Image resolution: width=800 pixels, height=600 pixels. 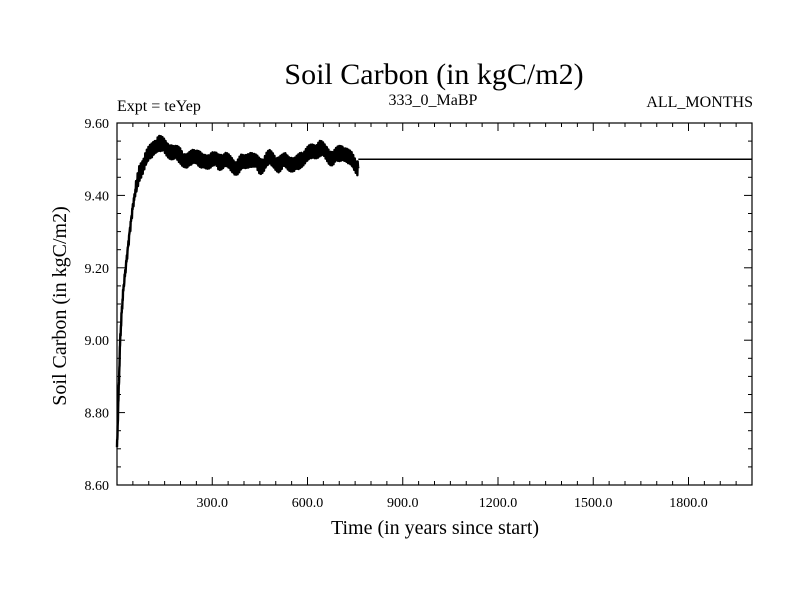 What do you see at coordinates (97, 486) in the screenshot?
I see `y-tick-label: 8.60` at bounding box center [97, 486].